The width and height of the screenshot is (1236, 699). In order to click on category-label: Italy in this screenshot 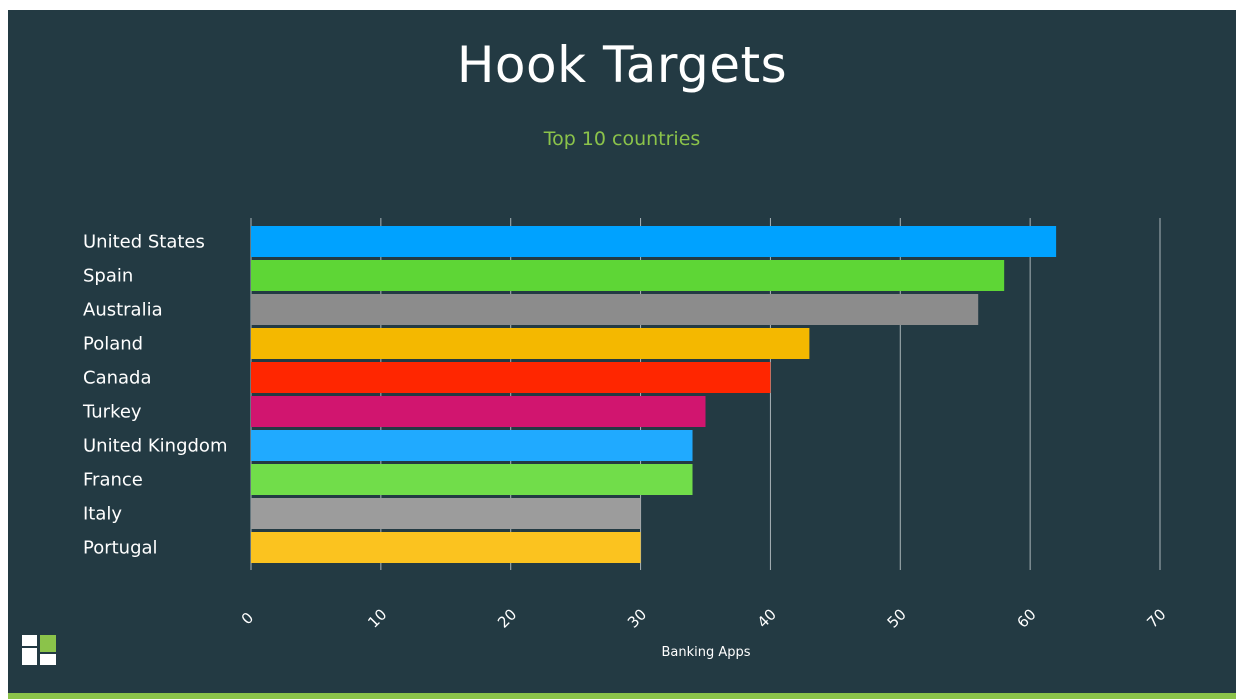, I will do `click(102, 514)`.